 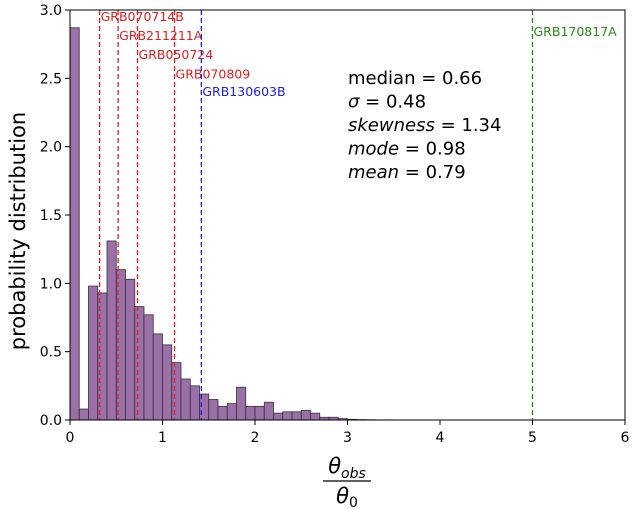 What do you see at coordinates (162, 438) in the screenshot?
I see `x-tick-label: 1` at bounding box center [162, 438].